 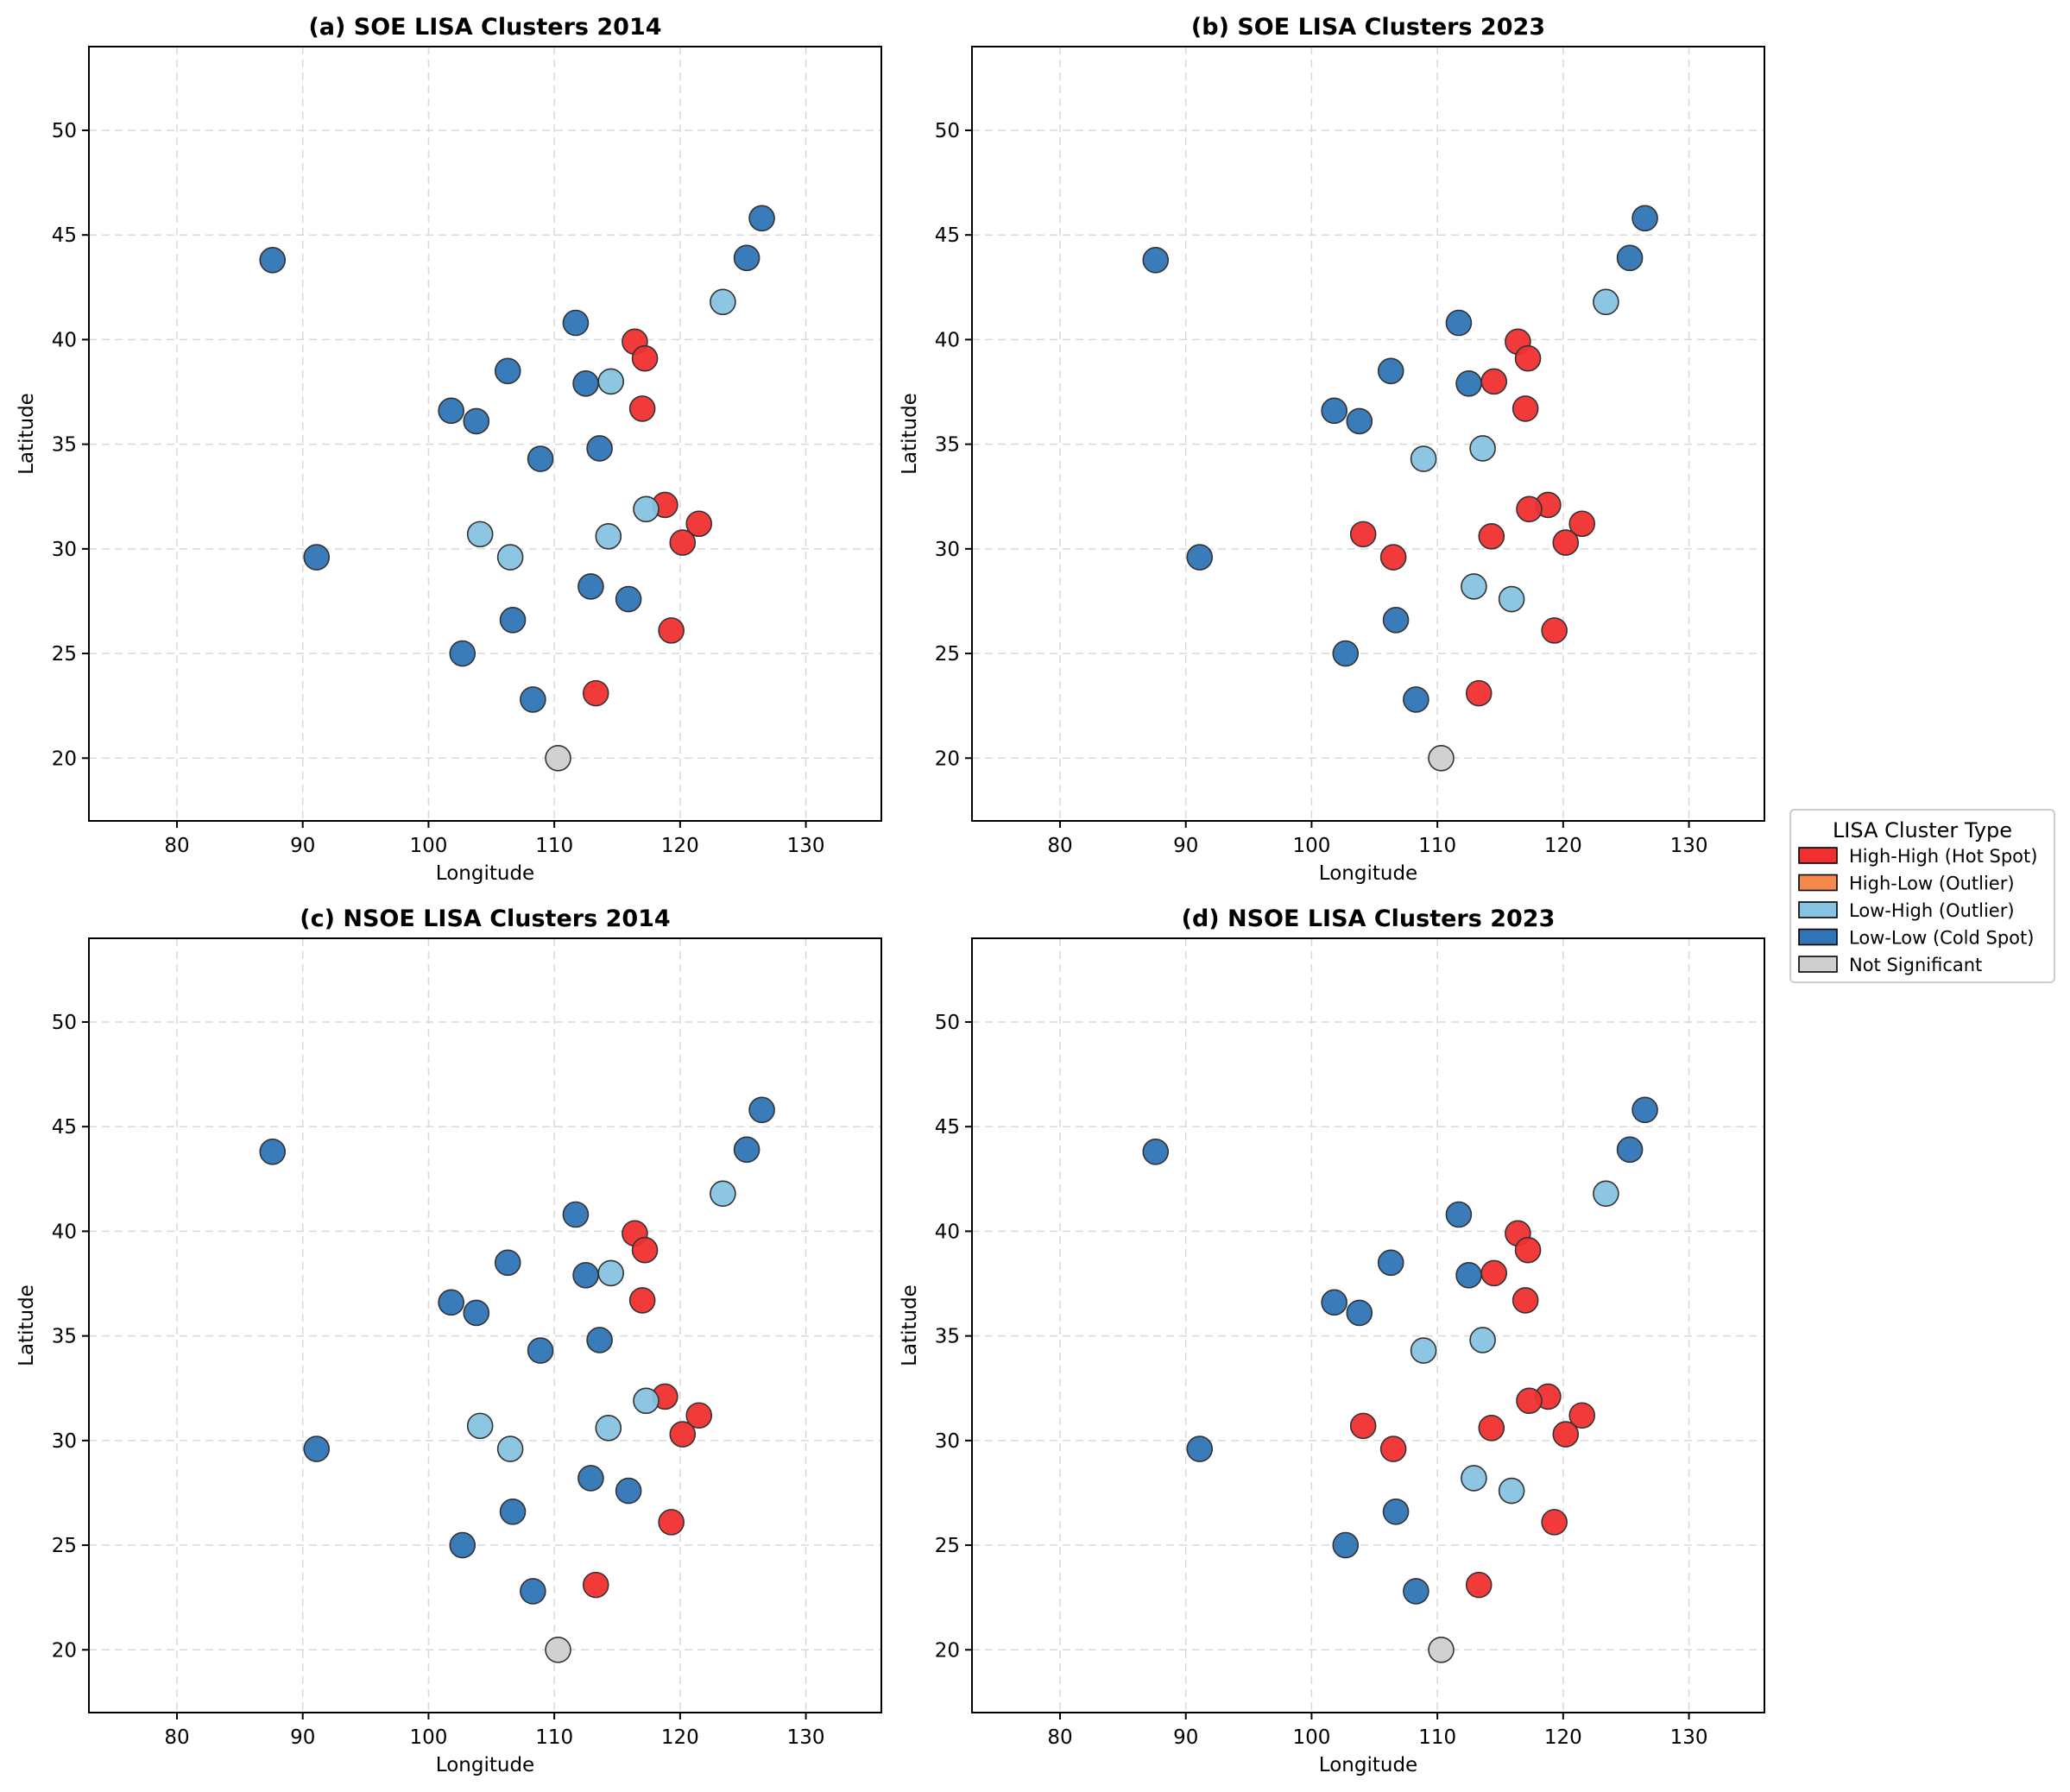 I want to click on panel-title: (b) SOE LISA Clusters 2023, so click(x=1368, y=27).